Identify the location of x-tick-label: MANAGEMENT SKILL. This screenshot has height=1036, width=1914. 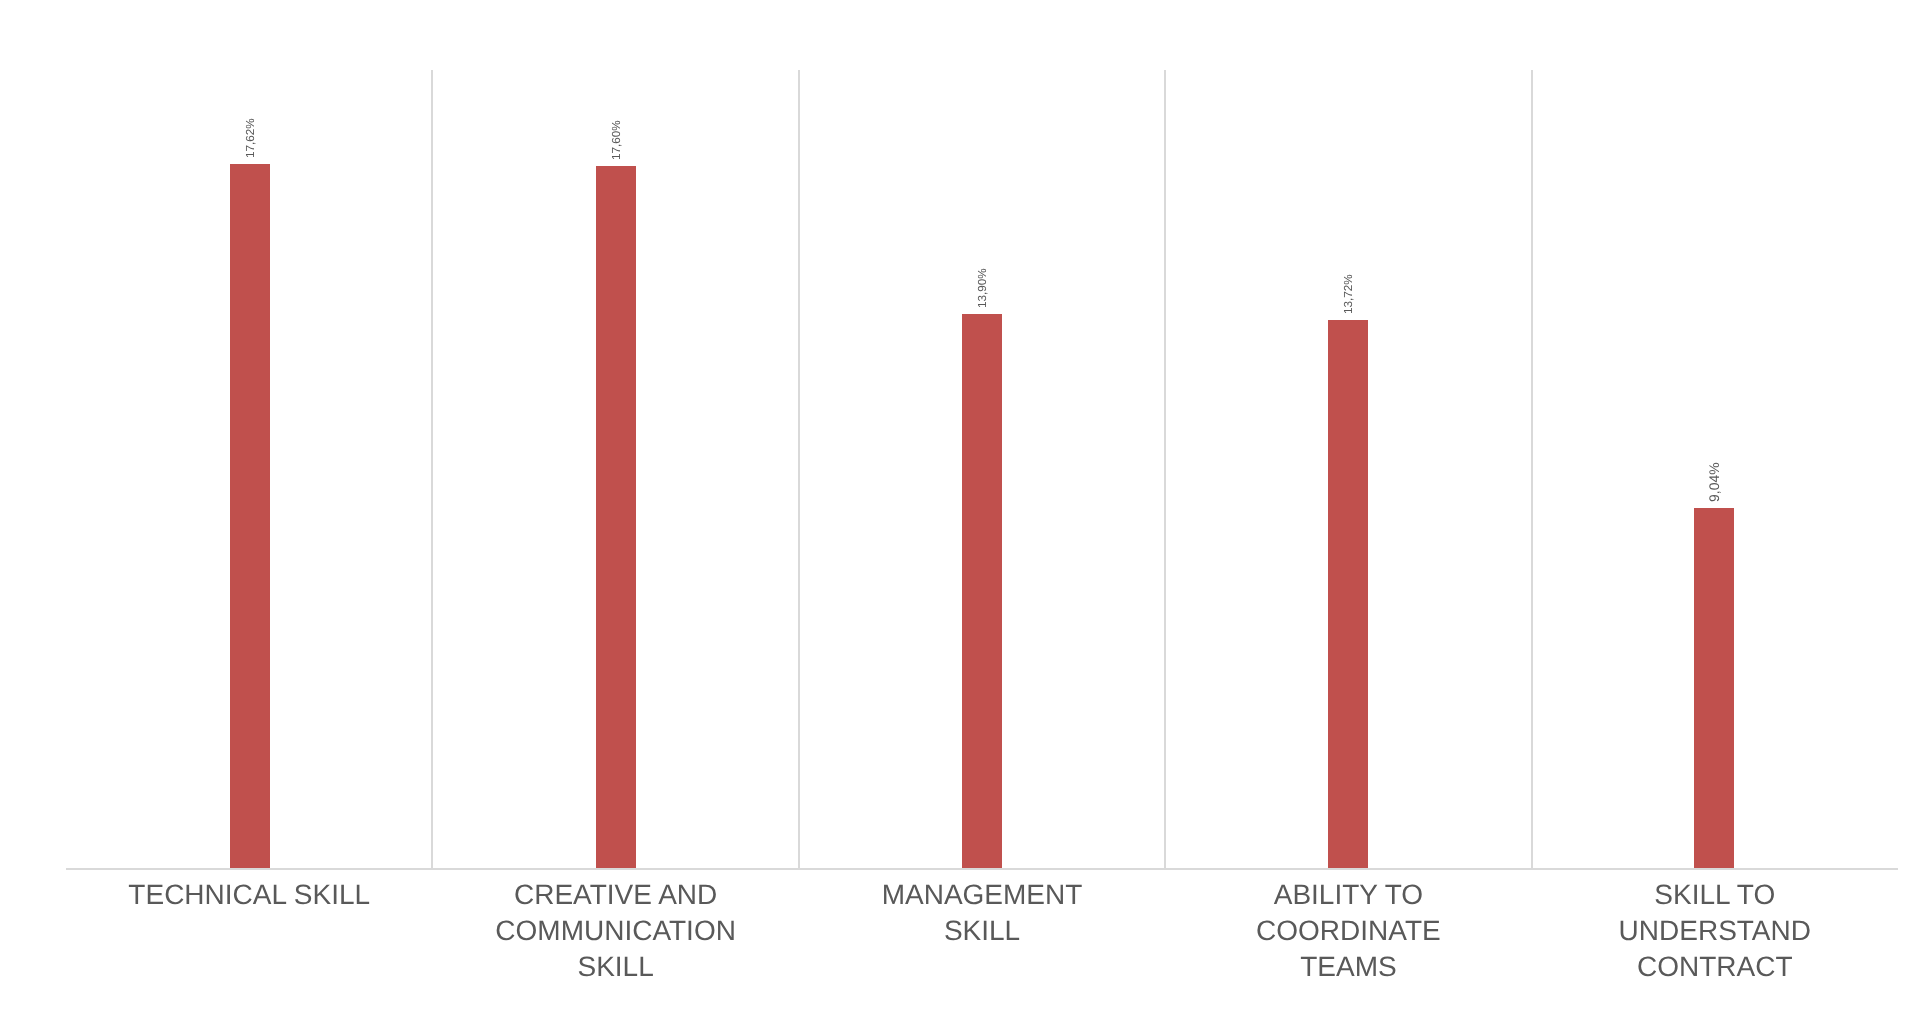
(982, 911).